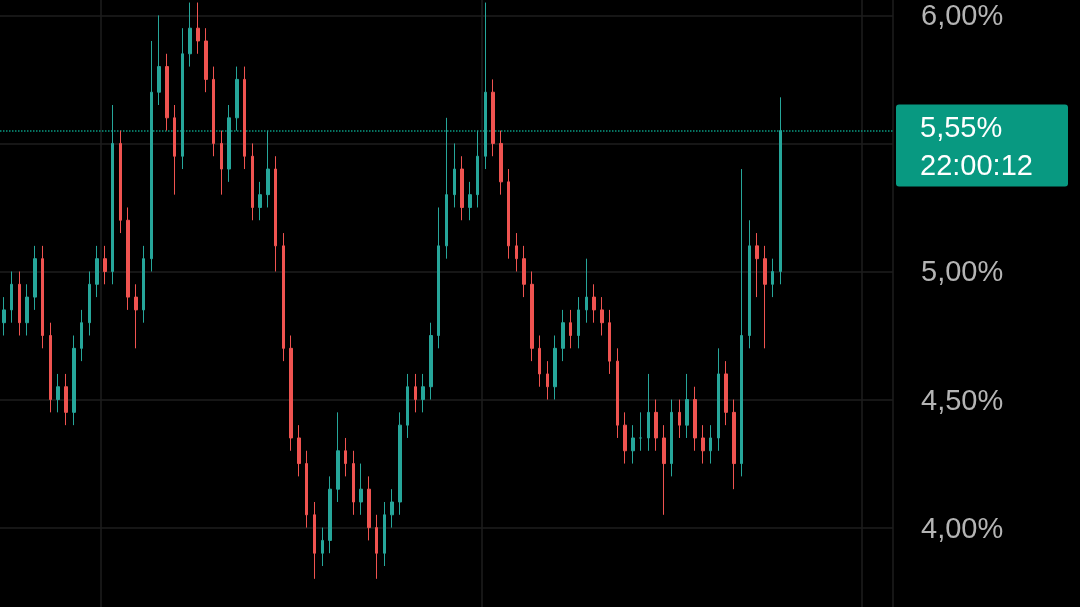  I want to click on y-tick-label: 4,00%, so click(962, 527).